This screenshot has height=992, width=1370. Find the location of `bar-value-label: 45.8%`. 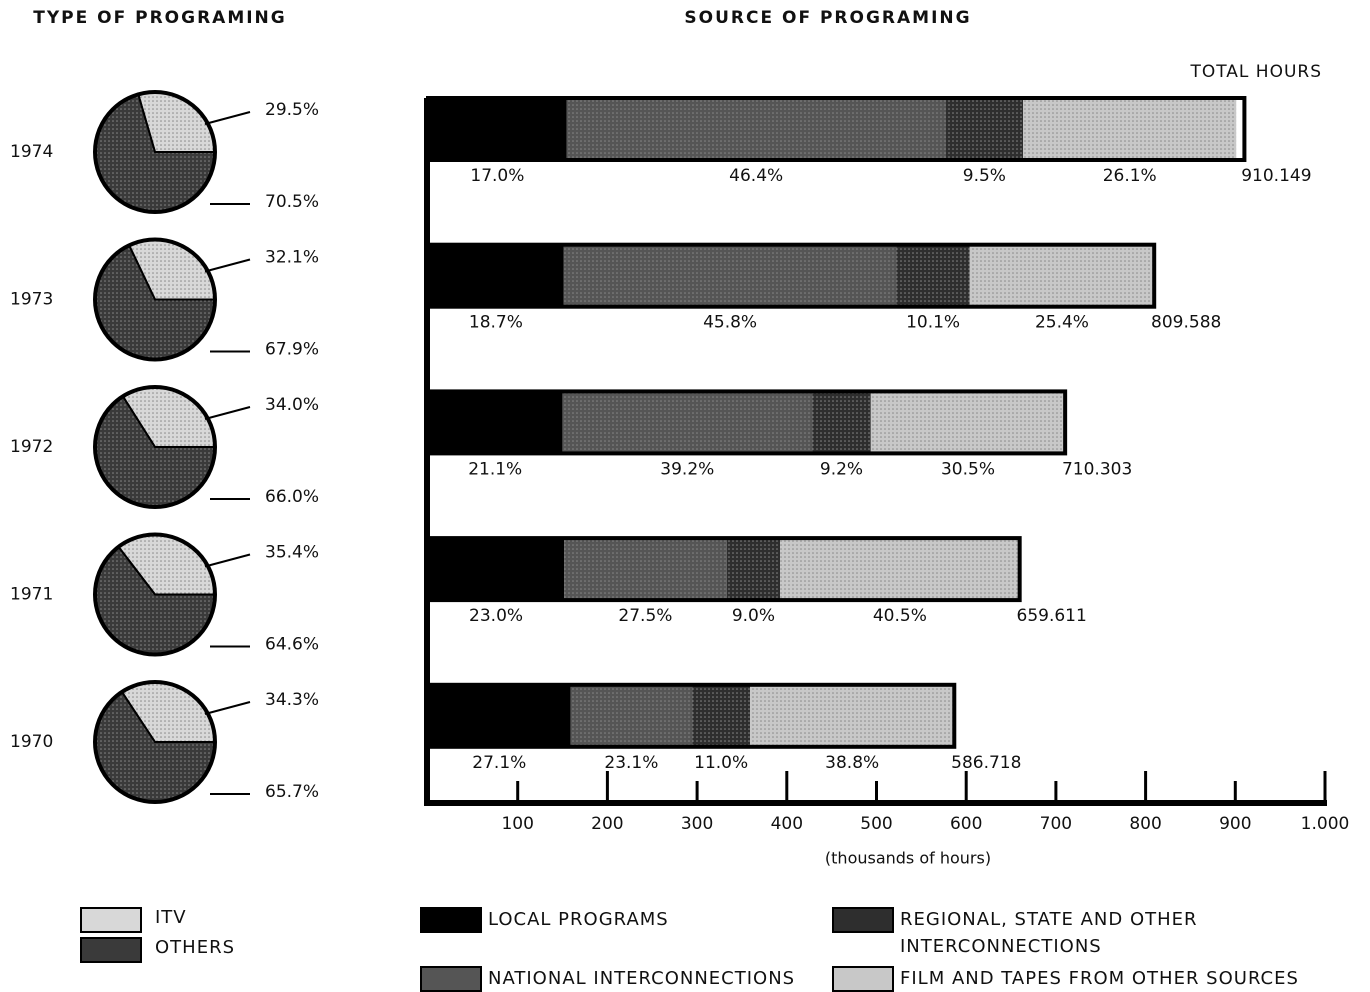

bar-value-label: 45.8% is located at coordinates (730, 323).